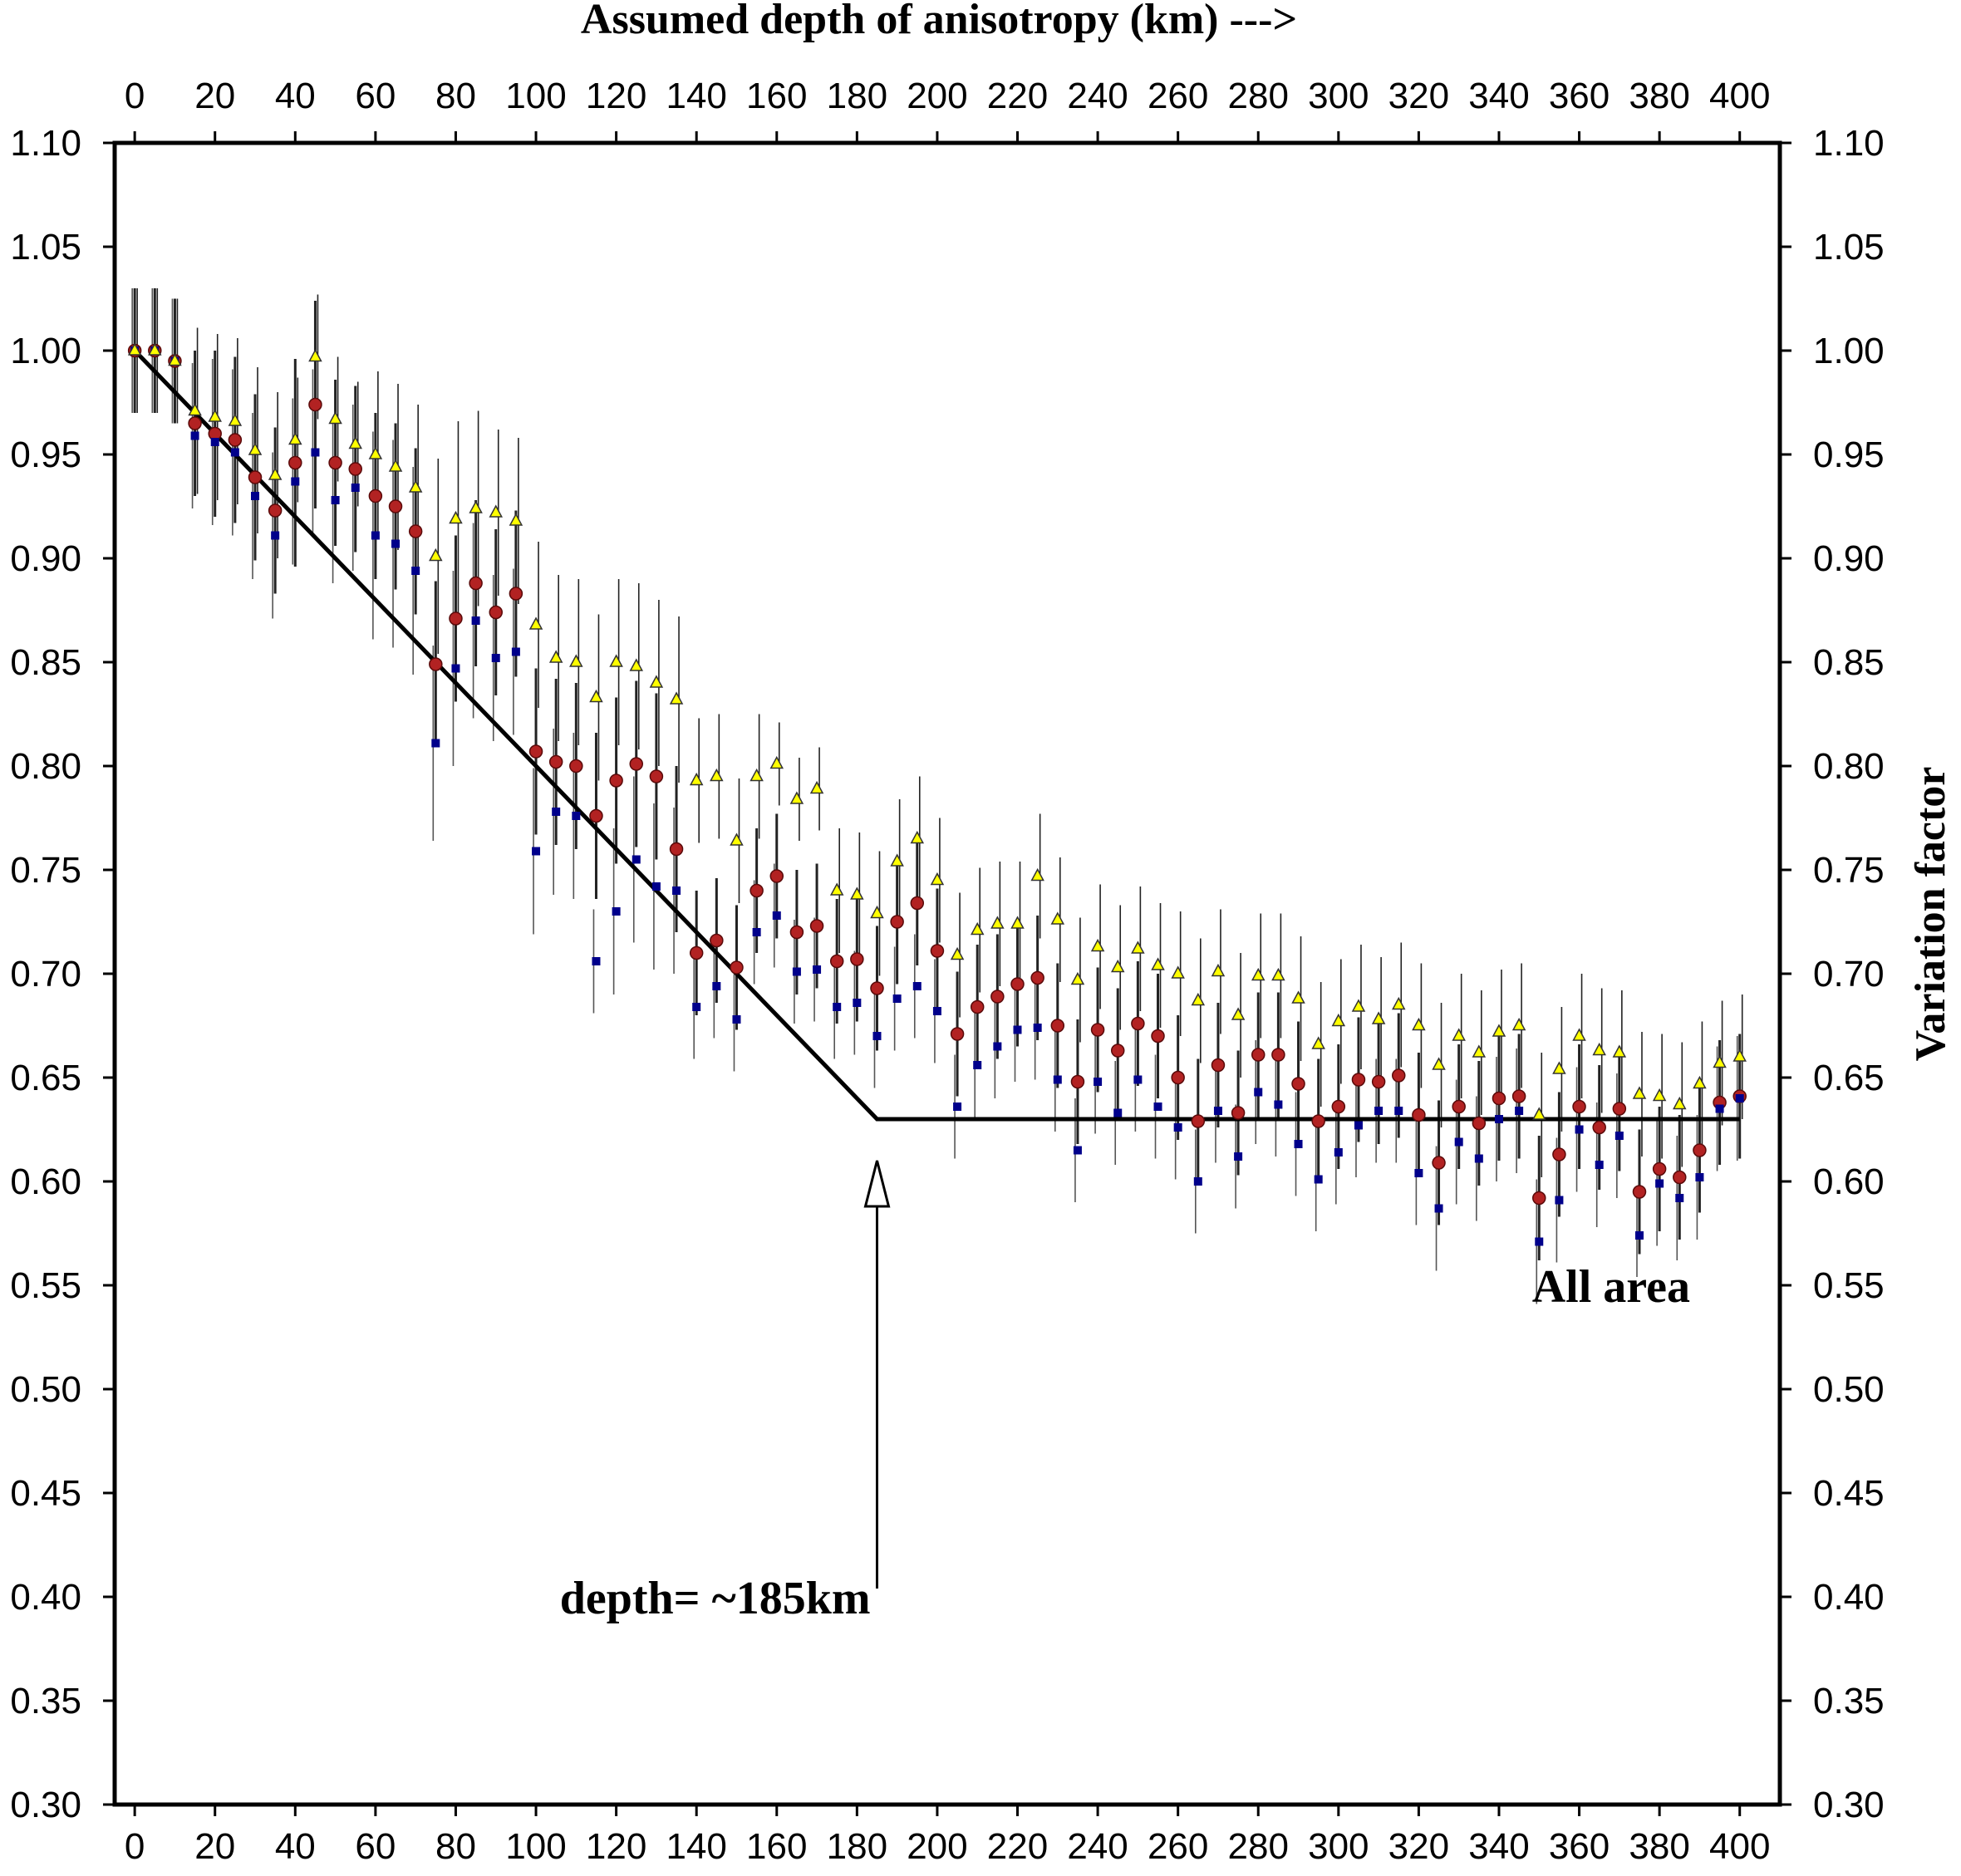 The width and height of the screenshot is (1961, 1876). What do you see at coordinates (1849, 974) in the screenshot?
I see `y-tick-label-right: 0.70` at bounding box center [1849, 974].